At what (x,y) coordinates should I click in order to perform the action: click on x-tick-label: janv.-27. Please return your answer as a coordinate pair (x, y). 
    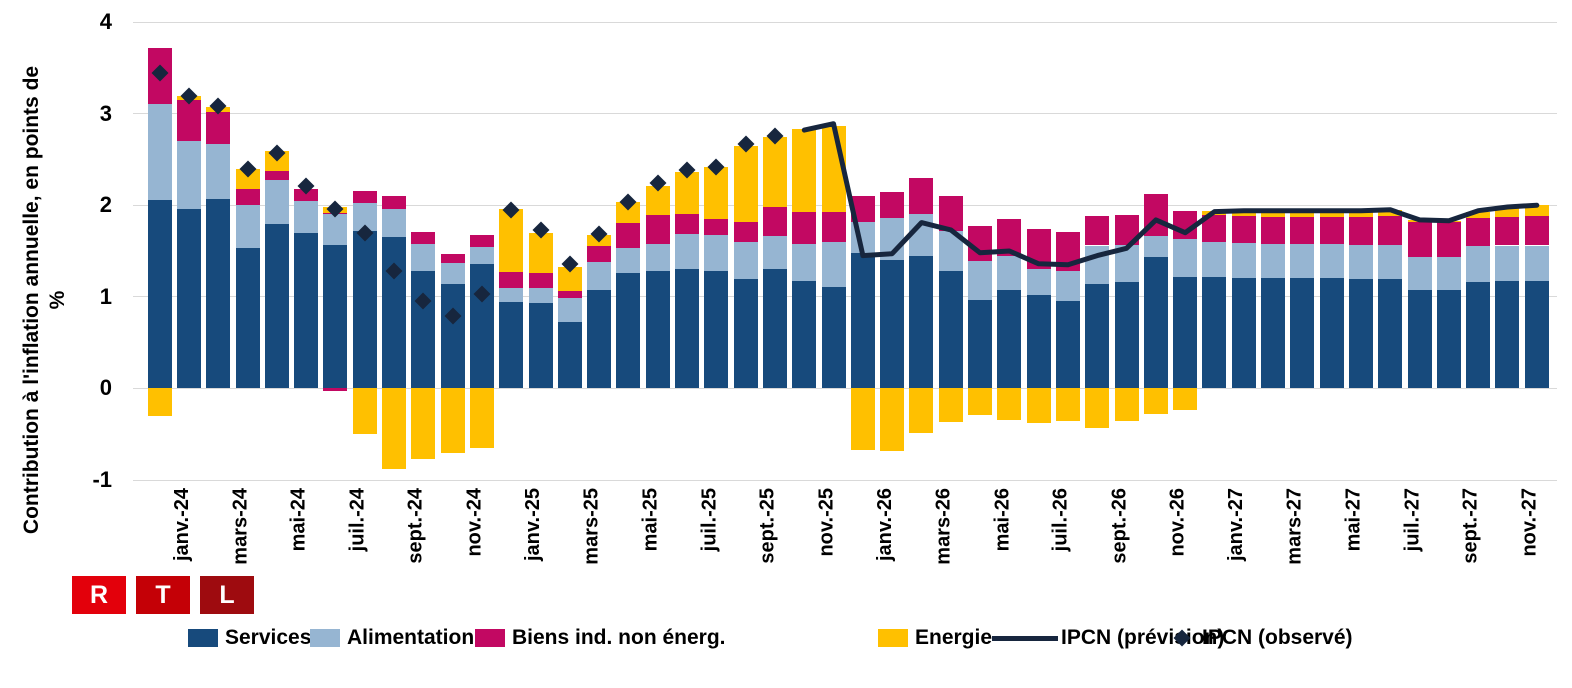
    Looking at the image, I should click on (1236, 524).